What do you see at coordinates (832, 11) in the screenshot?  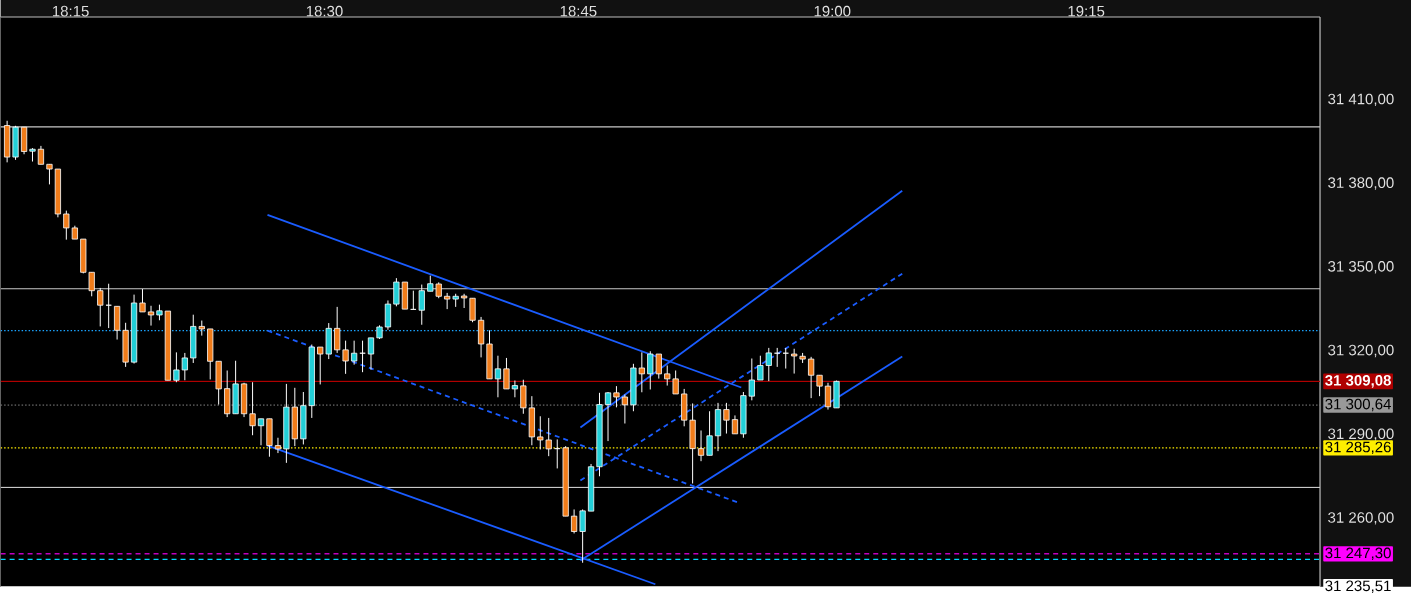 I see `x-tick-label: 19:00` at bounding box center [832, 11].